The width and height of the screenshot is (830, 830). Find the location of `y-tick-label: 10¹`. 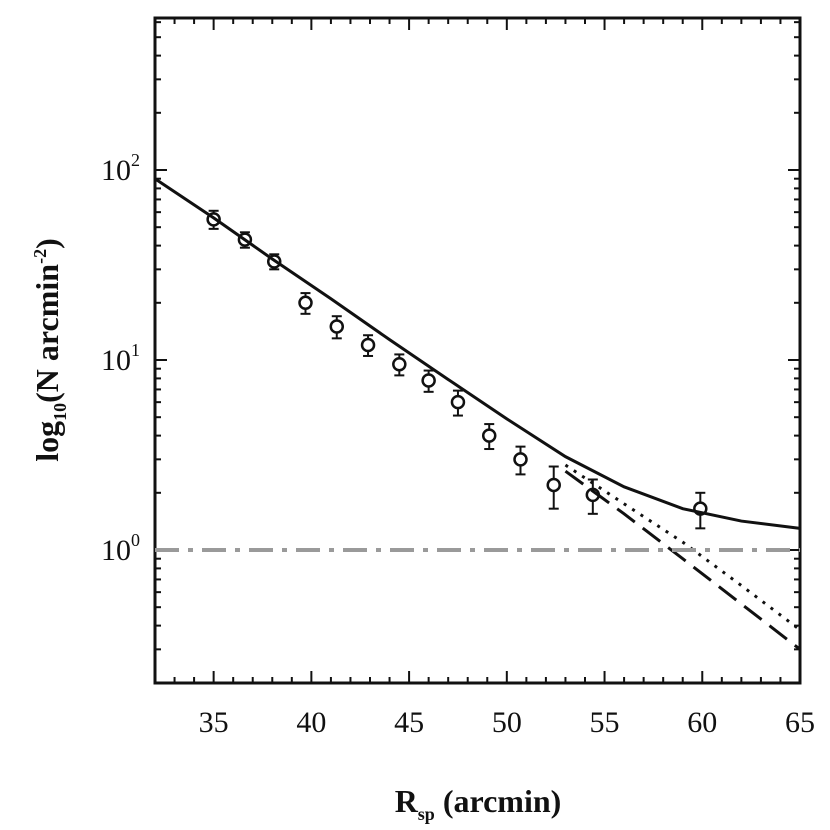

y-tick-label: 10¹ is located at coordinates (120, 358).